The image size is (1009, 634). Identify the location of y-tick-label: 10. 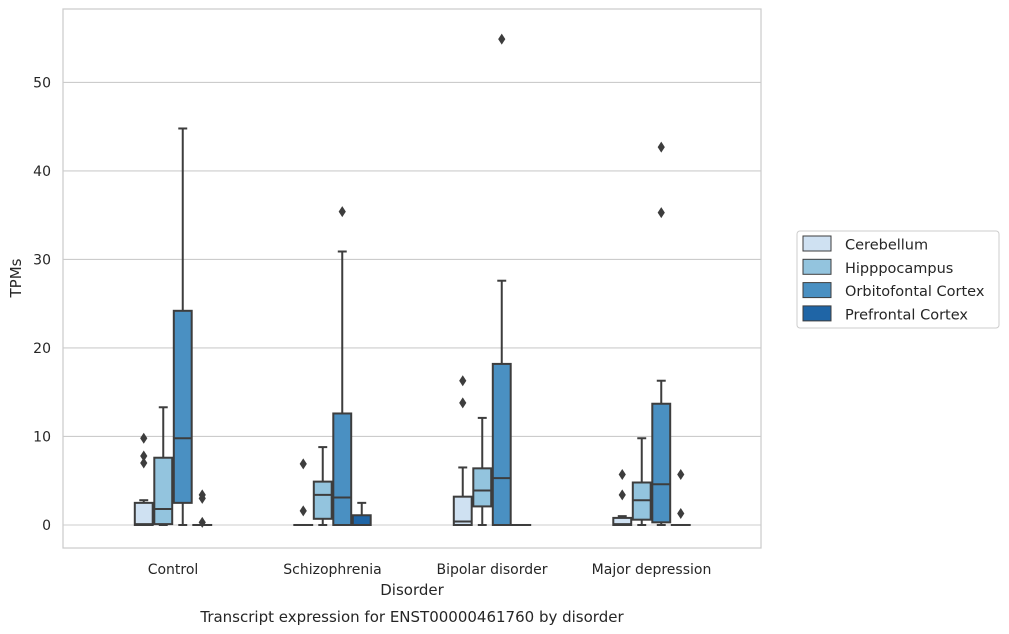
(42, 437).